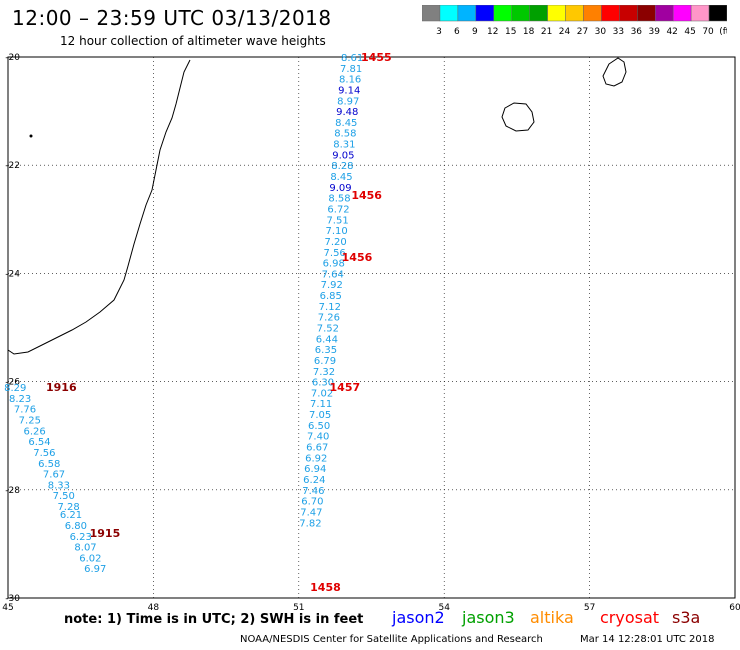 This screenshot has width=740, height=650. Describe the element at coordinates (59, 485) in the screenshot. I see `swh-value-label: 8.33` at that location.